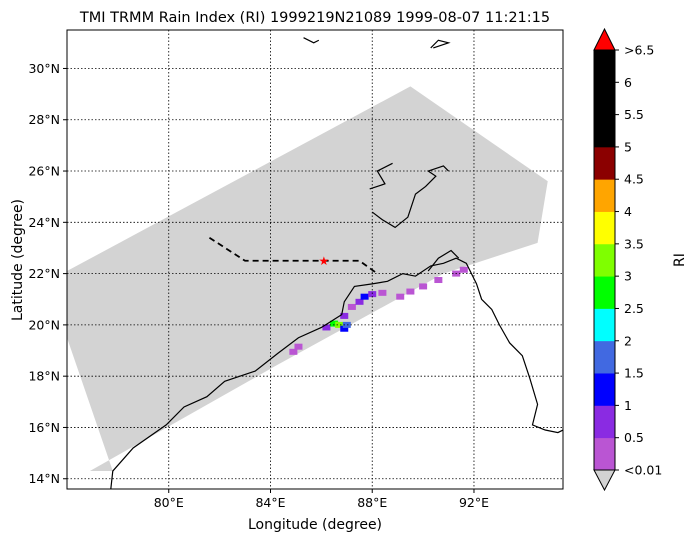 This screenshot has height=542, width=697. What do you see at coordinates (628, 340) in the screenshot?
I see `colorbar-tick-label: 2` at bounding box center [628, 340].